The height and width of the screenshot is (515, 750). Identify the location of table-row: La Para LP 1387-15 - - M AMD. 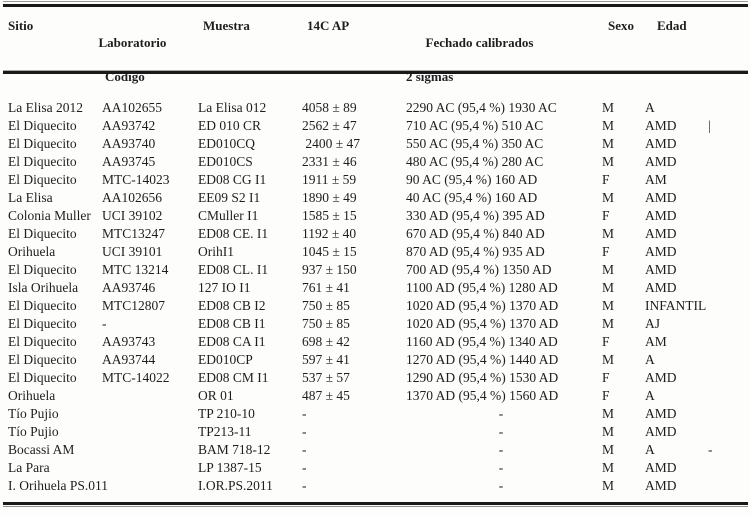
(379, 468).